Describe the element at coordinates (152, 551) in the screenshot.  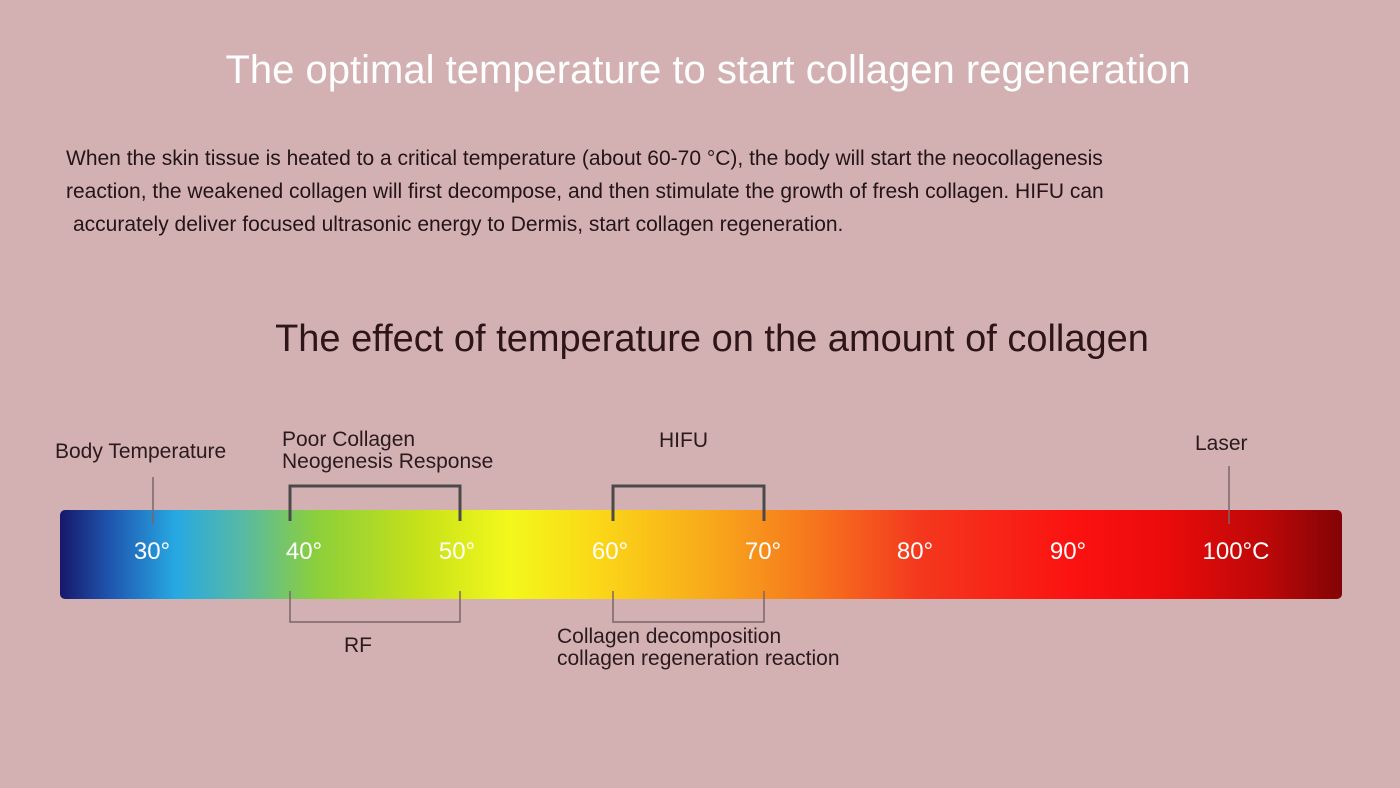
I see `tick-label-30: 30°` at that location.